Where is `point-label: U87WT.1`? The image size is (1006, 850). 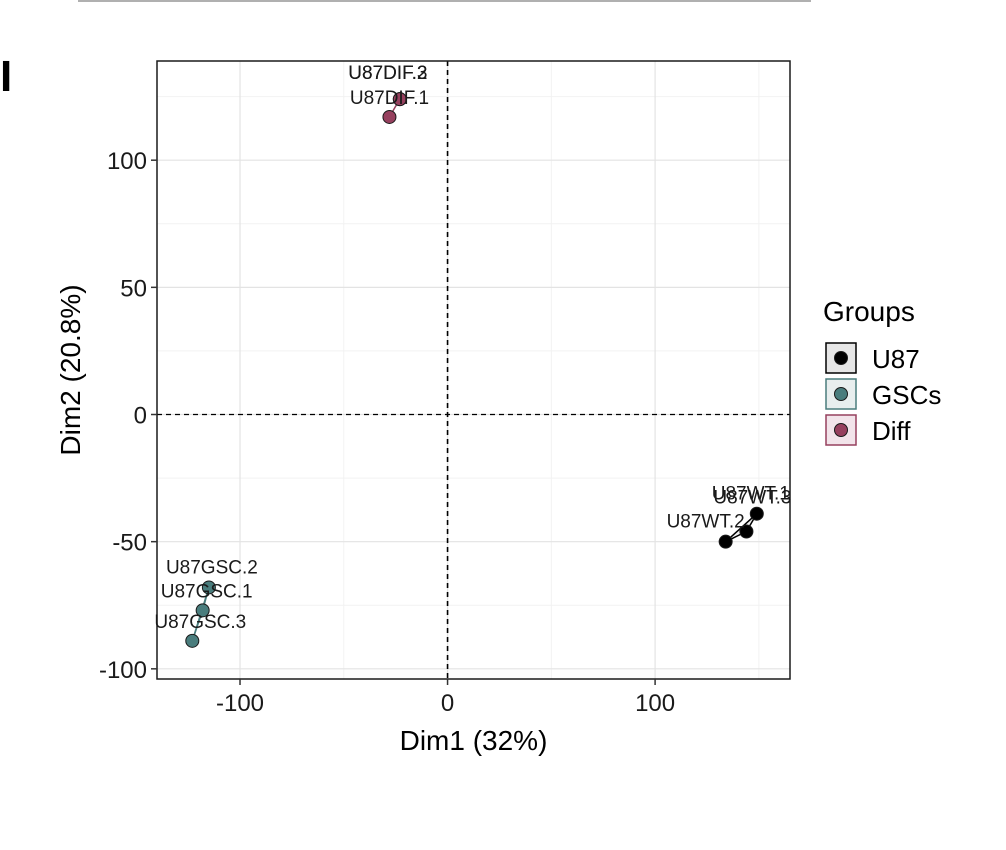
point-label: U87WT.1 is located at coordinates (751, 494).